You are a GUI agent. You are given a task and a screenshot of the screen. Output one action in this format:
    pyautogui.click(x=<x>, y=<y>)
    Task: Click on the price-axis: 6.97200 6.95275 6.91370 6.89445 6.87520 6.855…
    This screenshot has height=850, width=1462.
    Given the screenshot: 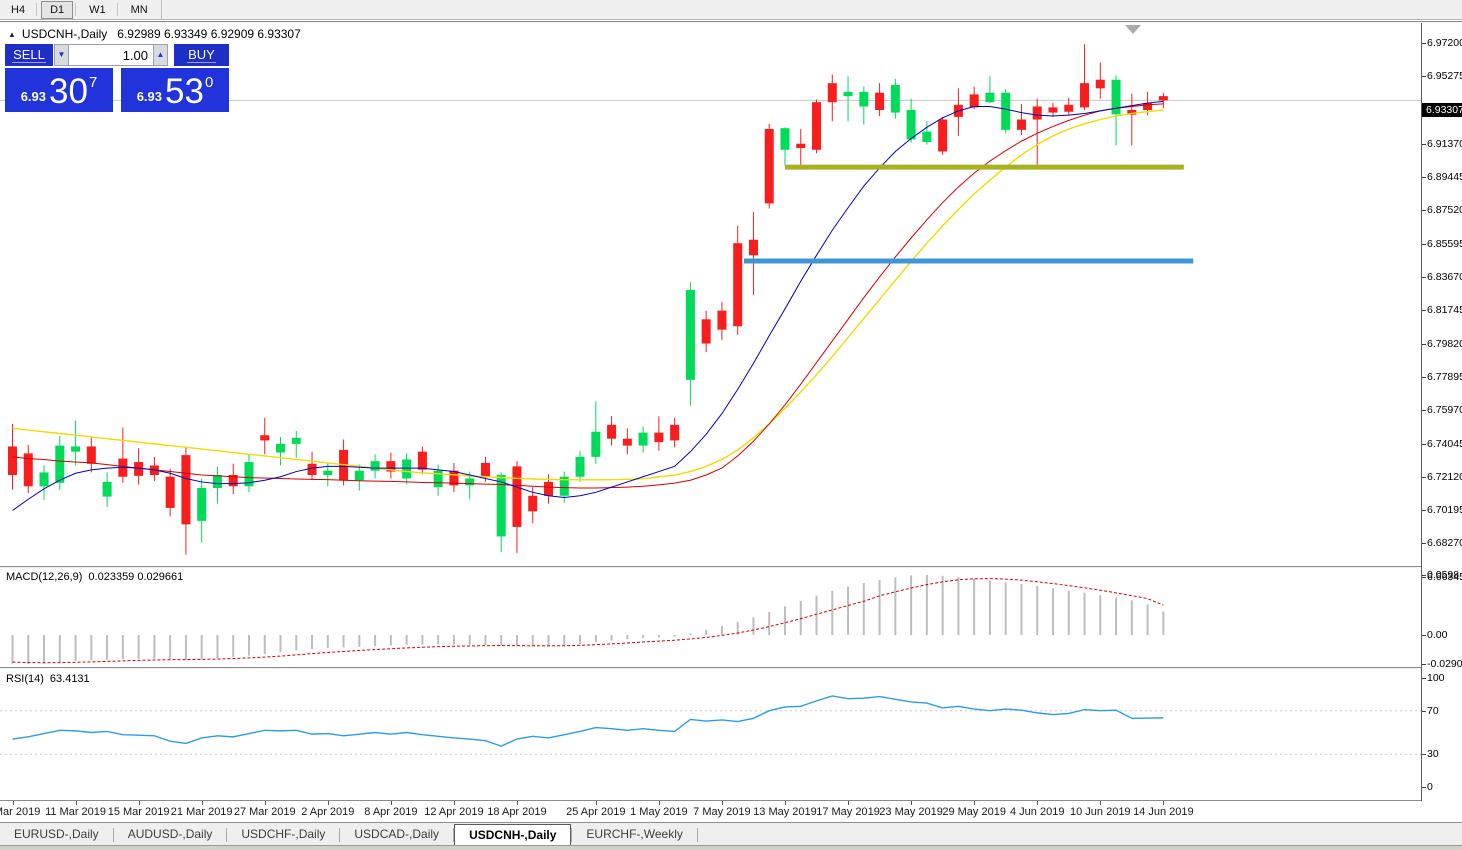 What is the action you would take?
    pyautogui.click(x=1442, y=412)
    